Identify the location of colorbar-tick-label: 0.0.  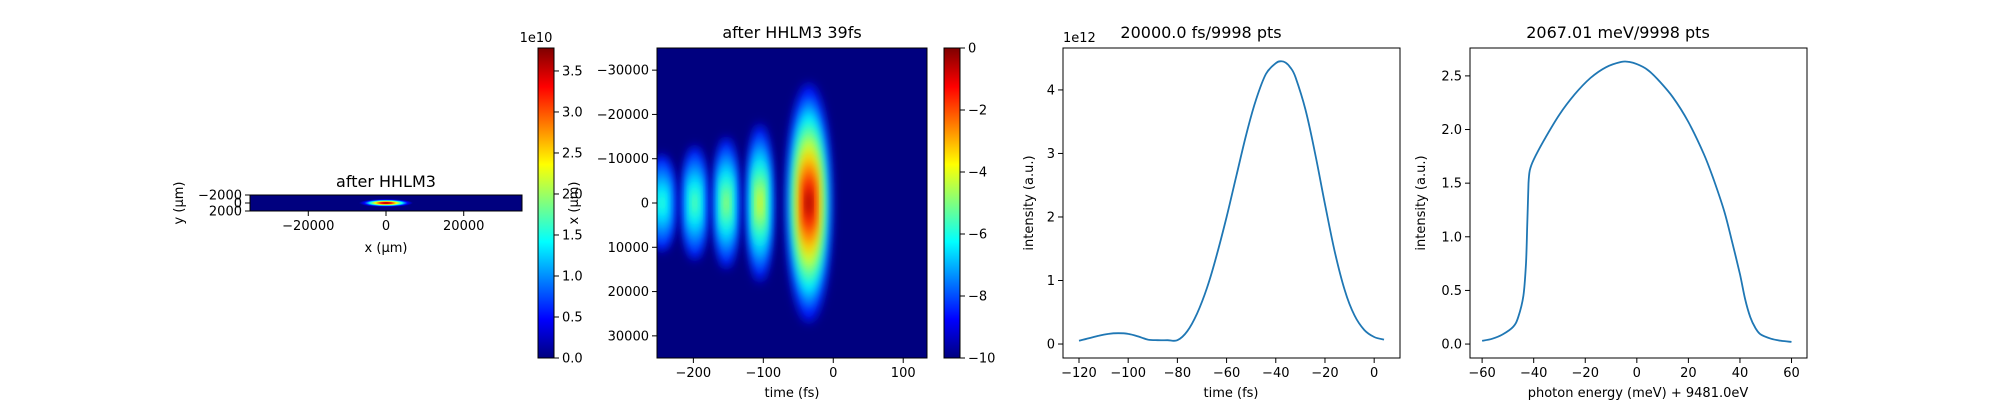
(572, 359).